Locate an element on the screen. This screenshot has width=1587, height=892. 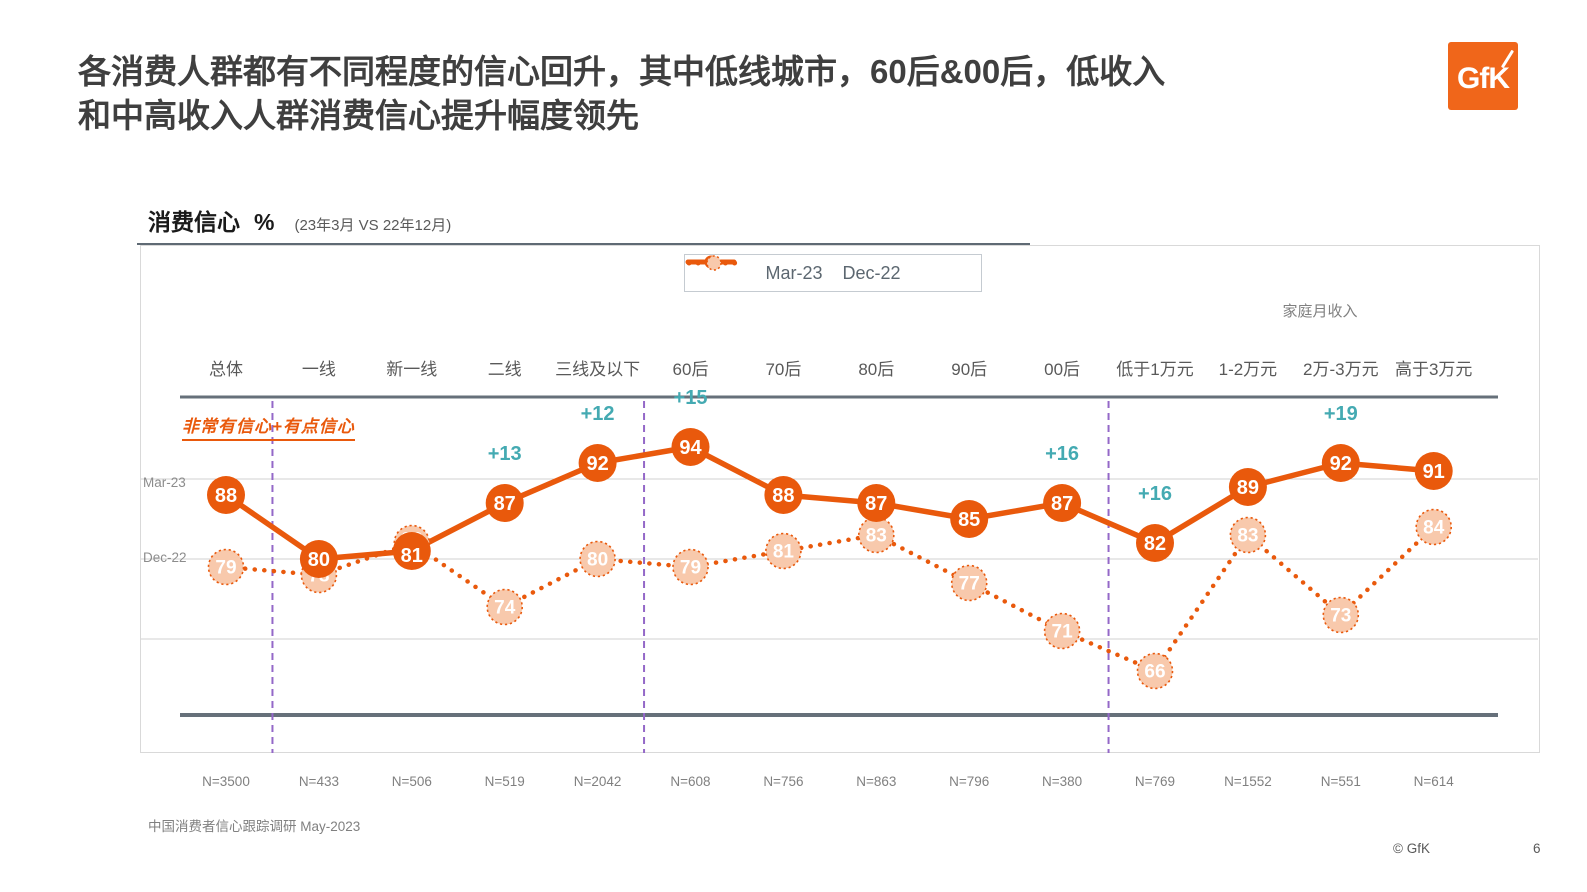
data-point-value-mar23: 80 is located at coordinates (319, 560).